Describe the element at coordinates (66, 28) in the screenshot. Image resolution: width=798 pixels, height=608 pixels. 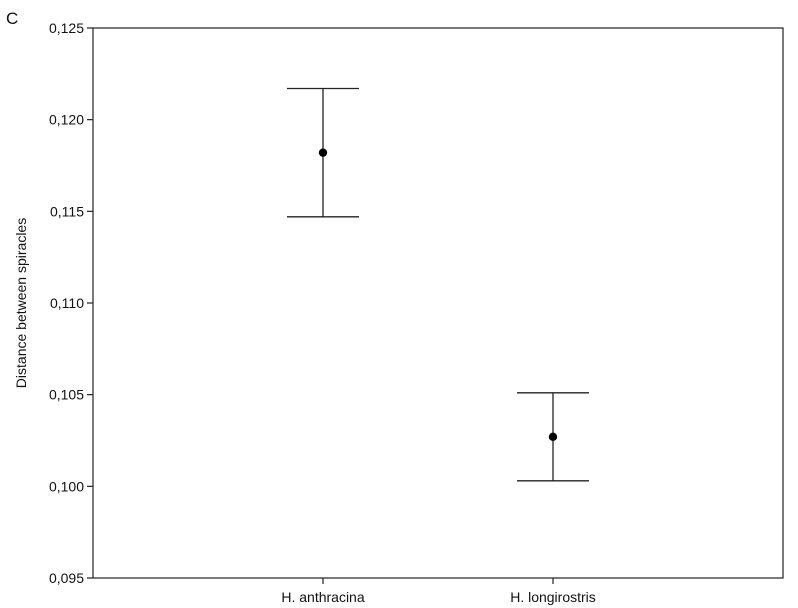
I see `y-tick-label: 0,125` at that location.